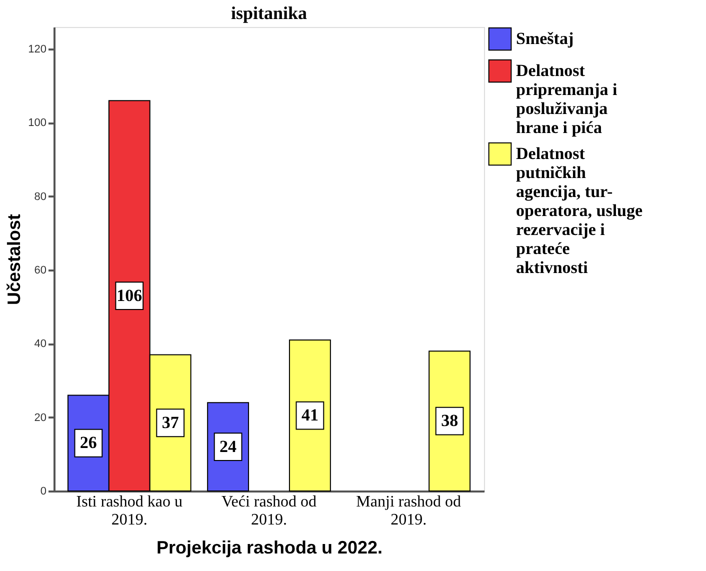 This screenshot has height=571, width=706. I want to click on x-tick-label: Manji rashod od 2019., so click(409, 511).